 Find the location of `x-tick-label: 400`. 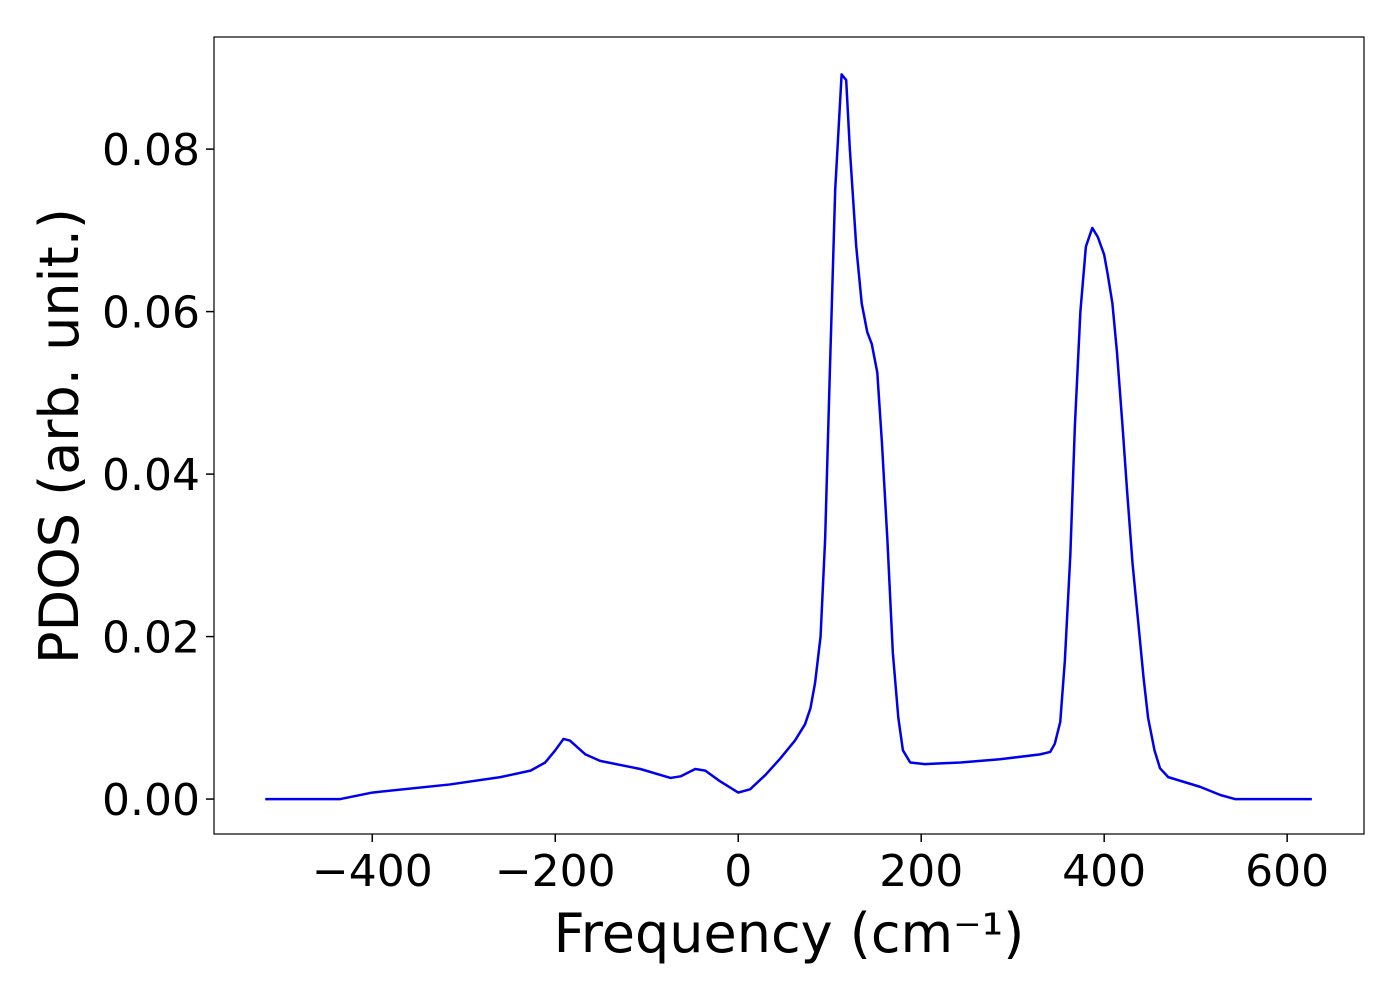

x-tick-label: 400 is located at coordinates (1104, 871).